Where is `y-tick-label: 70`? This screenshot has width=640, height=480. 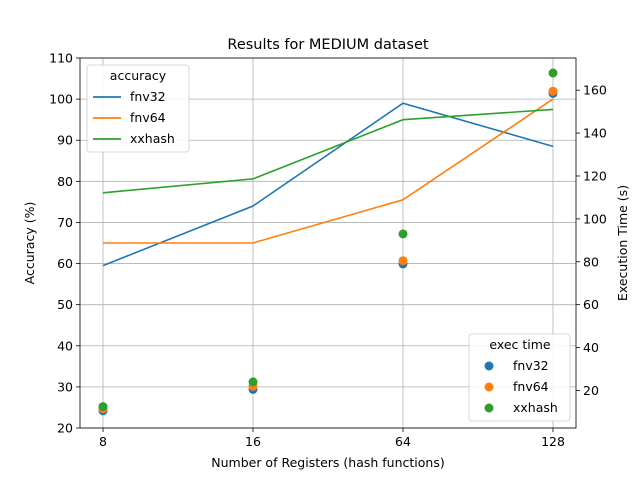 y-tick-label: 70 is located at coordinates (65, 222).